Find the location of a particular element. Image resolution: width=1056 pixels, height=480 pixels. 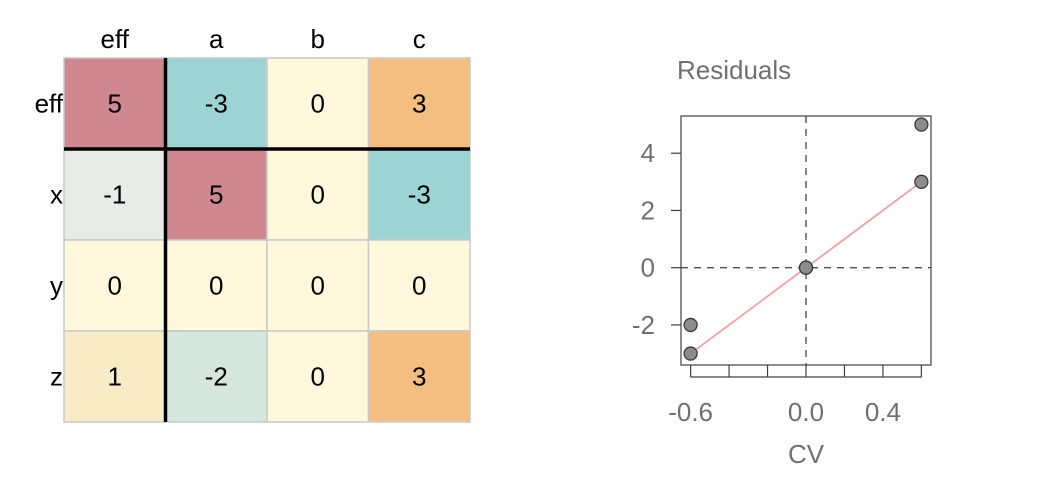

x-tick-label: 0.4 is located at coordinates (883, 412).